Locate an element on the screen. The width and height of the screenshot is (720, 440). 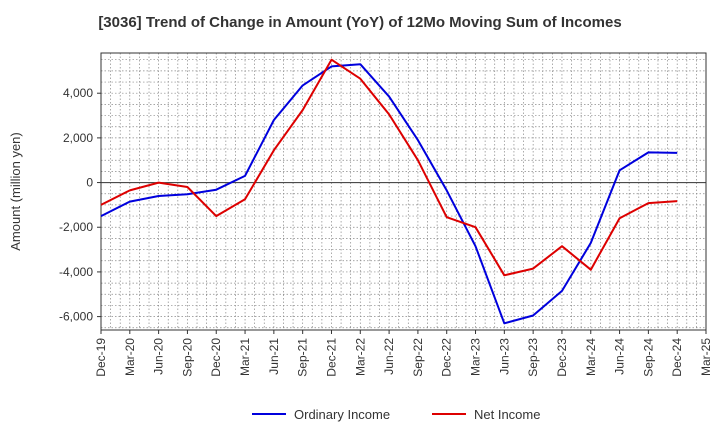
y-tick-label: 4,000 is located at coordinates (78, 93).